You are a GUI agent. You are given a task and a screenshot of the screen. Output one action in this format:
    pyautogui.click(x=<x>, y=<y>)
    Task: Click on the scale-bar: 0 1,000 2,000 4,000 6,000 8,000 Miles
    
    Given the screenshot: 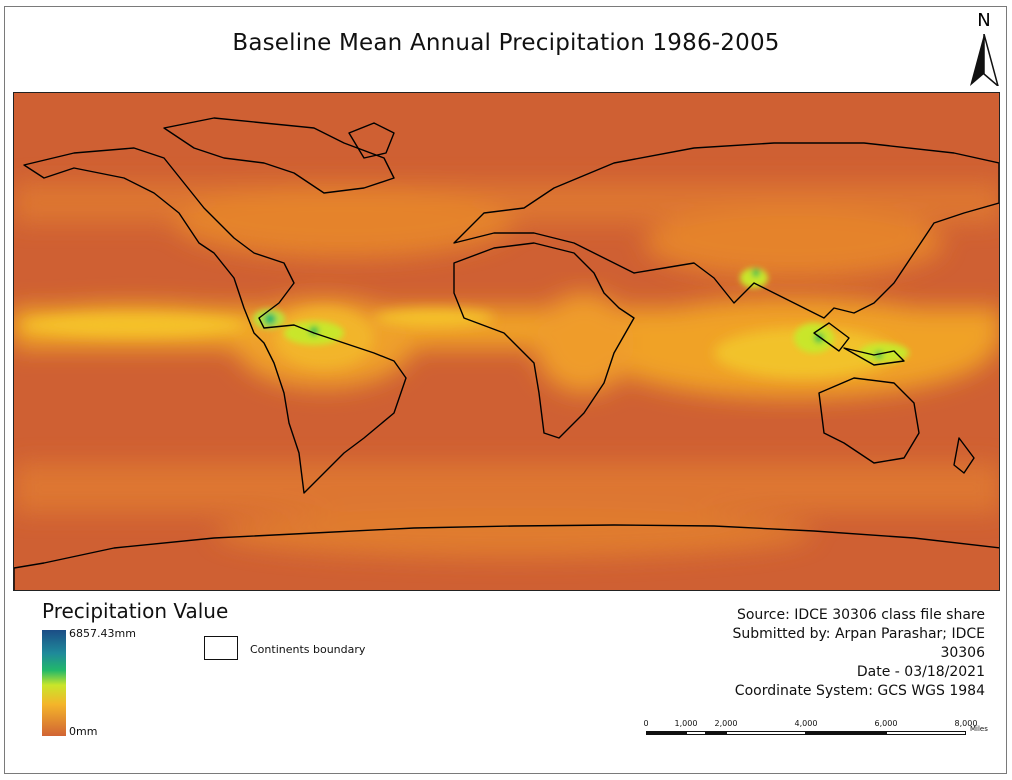 What is the action you would take?
    pyautogui.click(x=815, y=736)
    